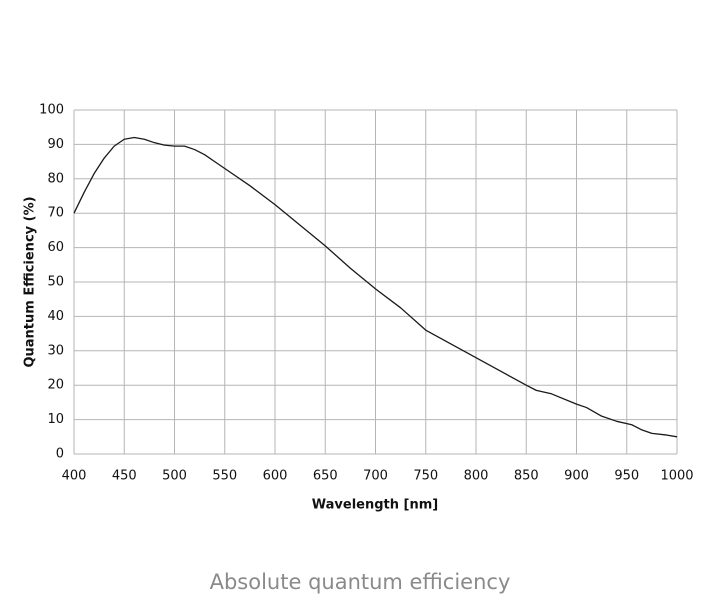  I want to click on y-tick-label: 0, so click(60, 454).